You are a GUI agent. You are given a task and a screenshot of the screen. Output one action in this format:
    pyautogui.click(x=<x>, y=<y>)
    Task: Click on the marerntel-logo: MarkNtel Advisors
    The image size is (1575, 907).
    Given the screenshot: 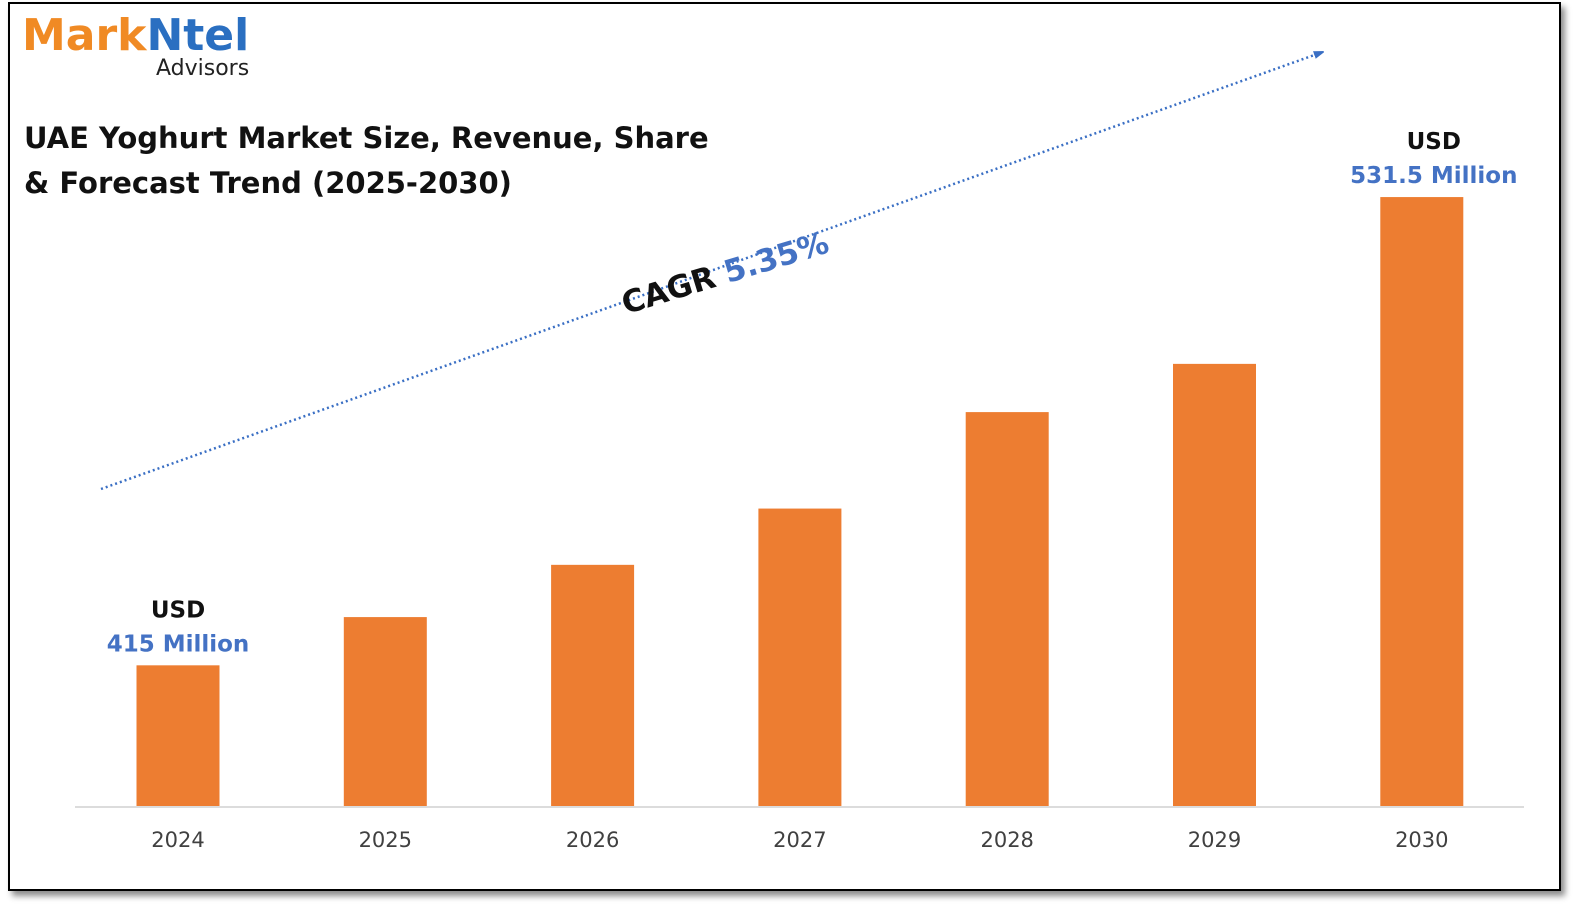 What is the action you would take?
    pyautogui.click(x=135, y=47)
    